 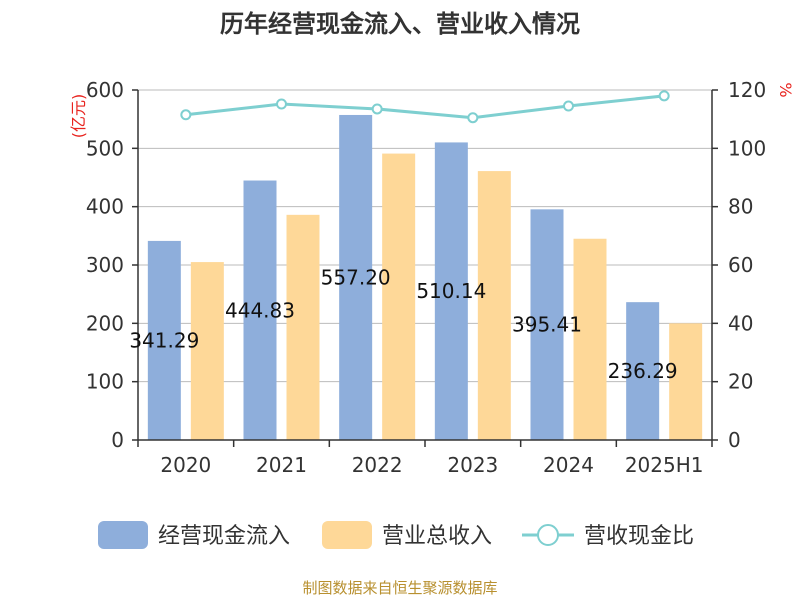 What do you see at coordinates (740, 382) in the screenshot?
I see `right-axis-tick-label: 20` at bounding box center [740, 382].